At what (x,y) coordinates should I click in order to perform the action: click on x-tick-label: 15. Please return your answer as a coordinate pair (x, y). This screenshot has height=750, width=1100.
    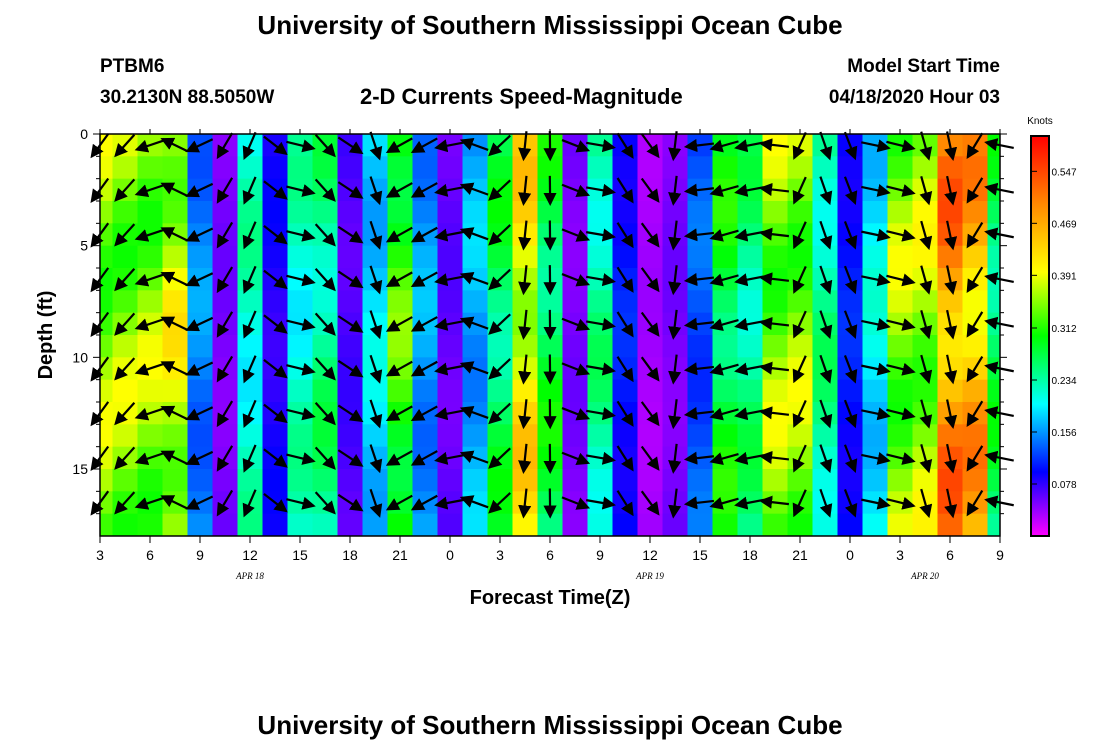
    Looking at the image, I should click on (700, 555).